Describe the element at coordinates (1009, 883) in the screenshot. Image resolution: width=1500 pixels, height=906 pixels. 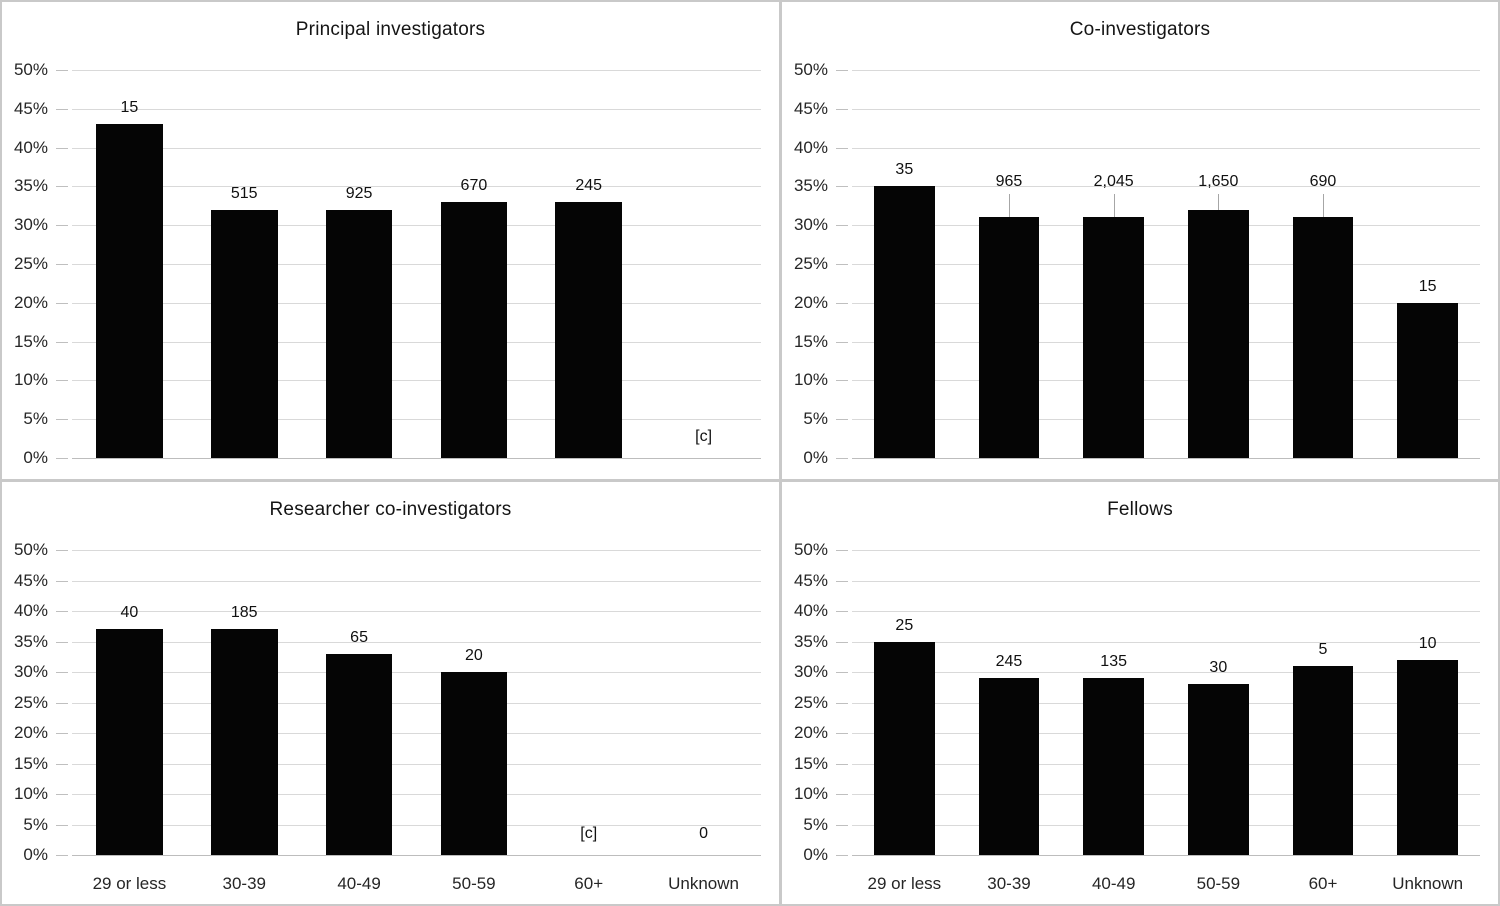
I see `x-axis-label: 30-39` at that location.